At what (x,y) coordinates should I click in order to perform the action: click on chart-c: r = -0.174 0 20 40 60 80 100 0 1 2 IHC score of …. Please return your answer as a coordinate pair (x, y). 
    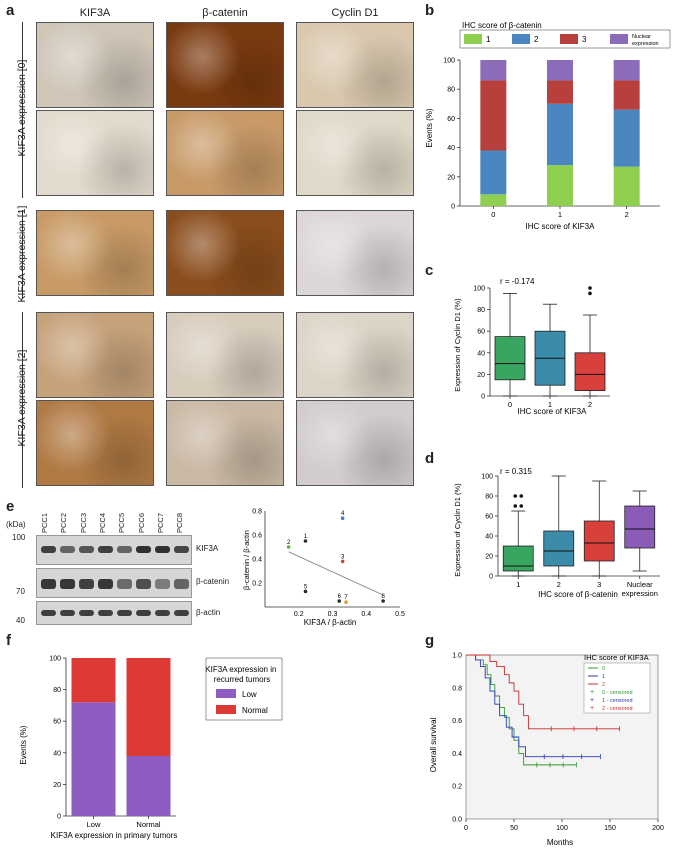
    Looking at the image, I should click on (531, 346).